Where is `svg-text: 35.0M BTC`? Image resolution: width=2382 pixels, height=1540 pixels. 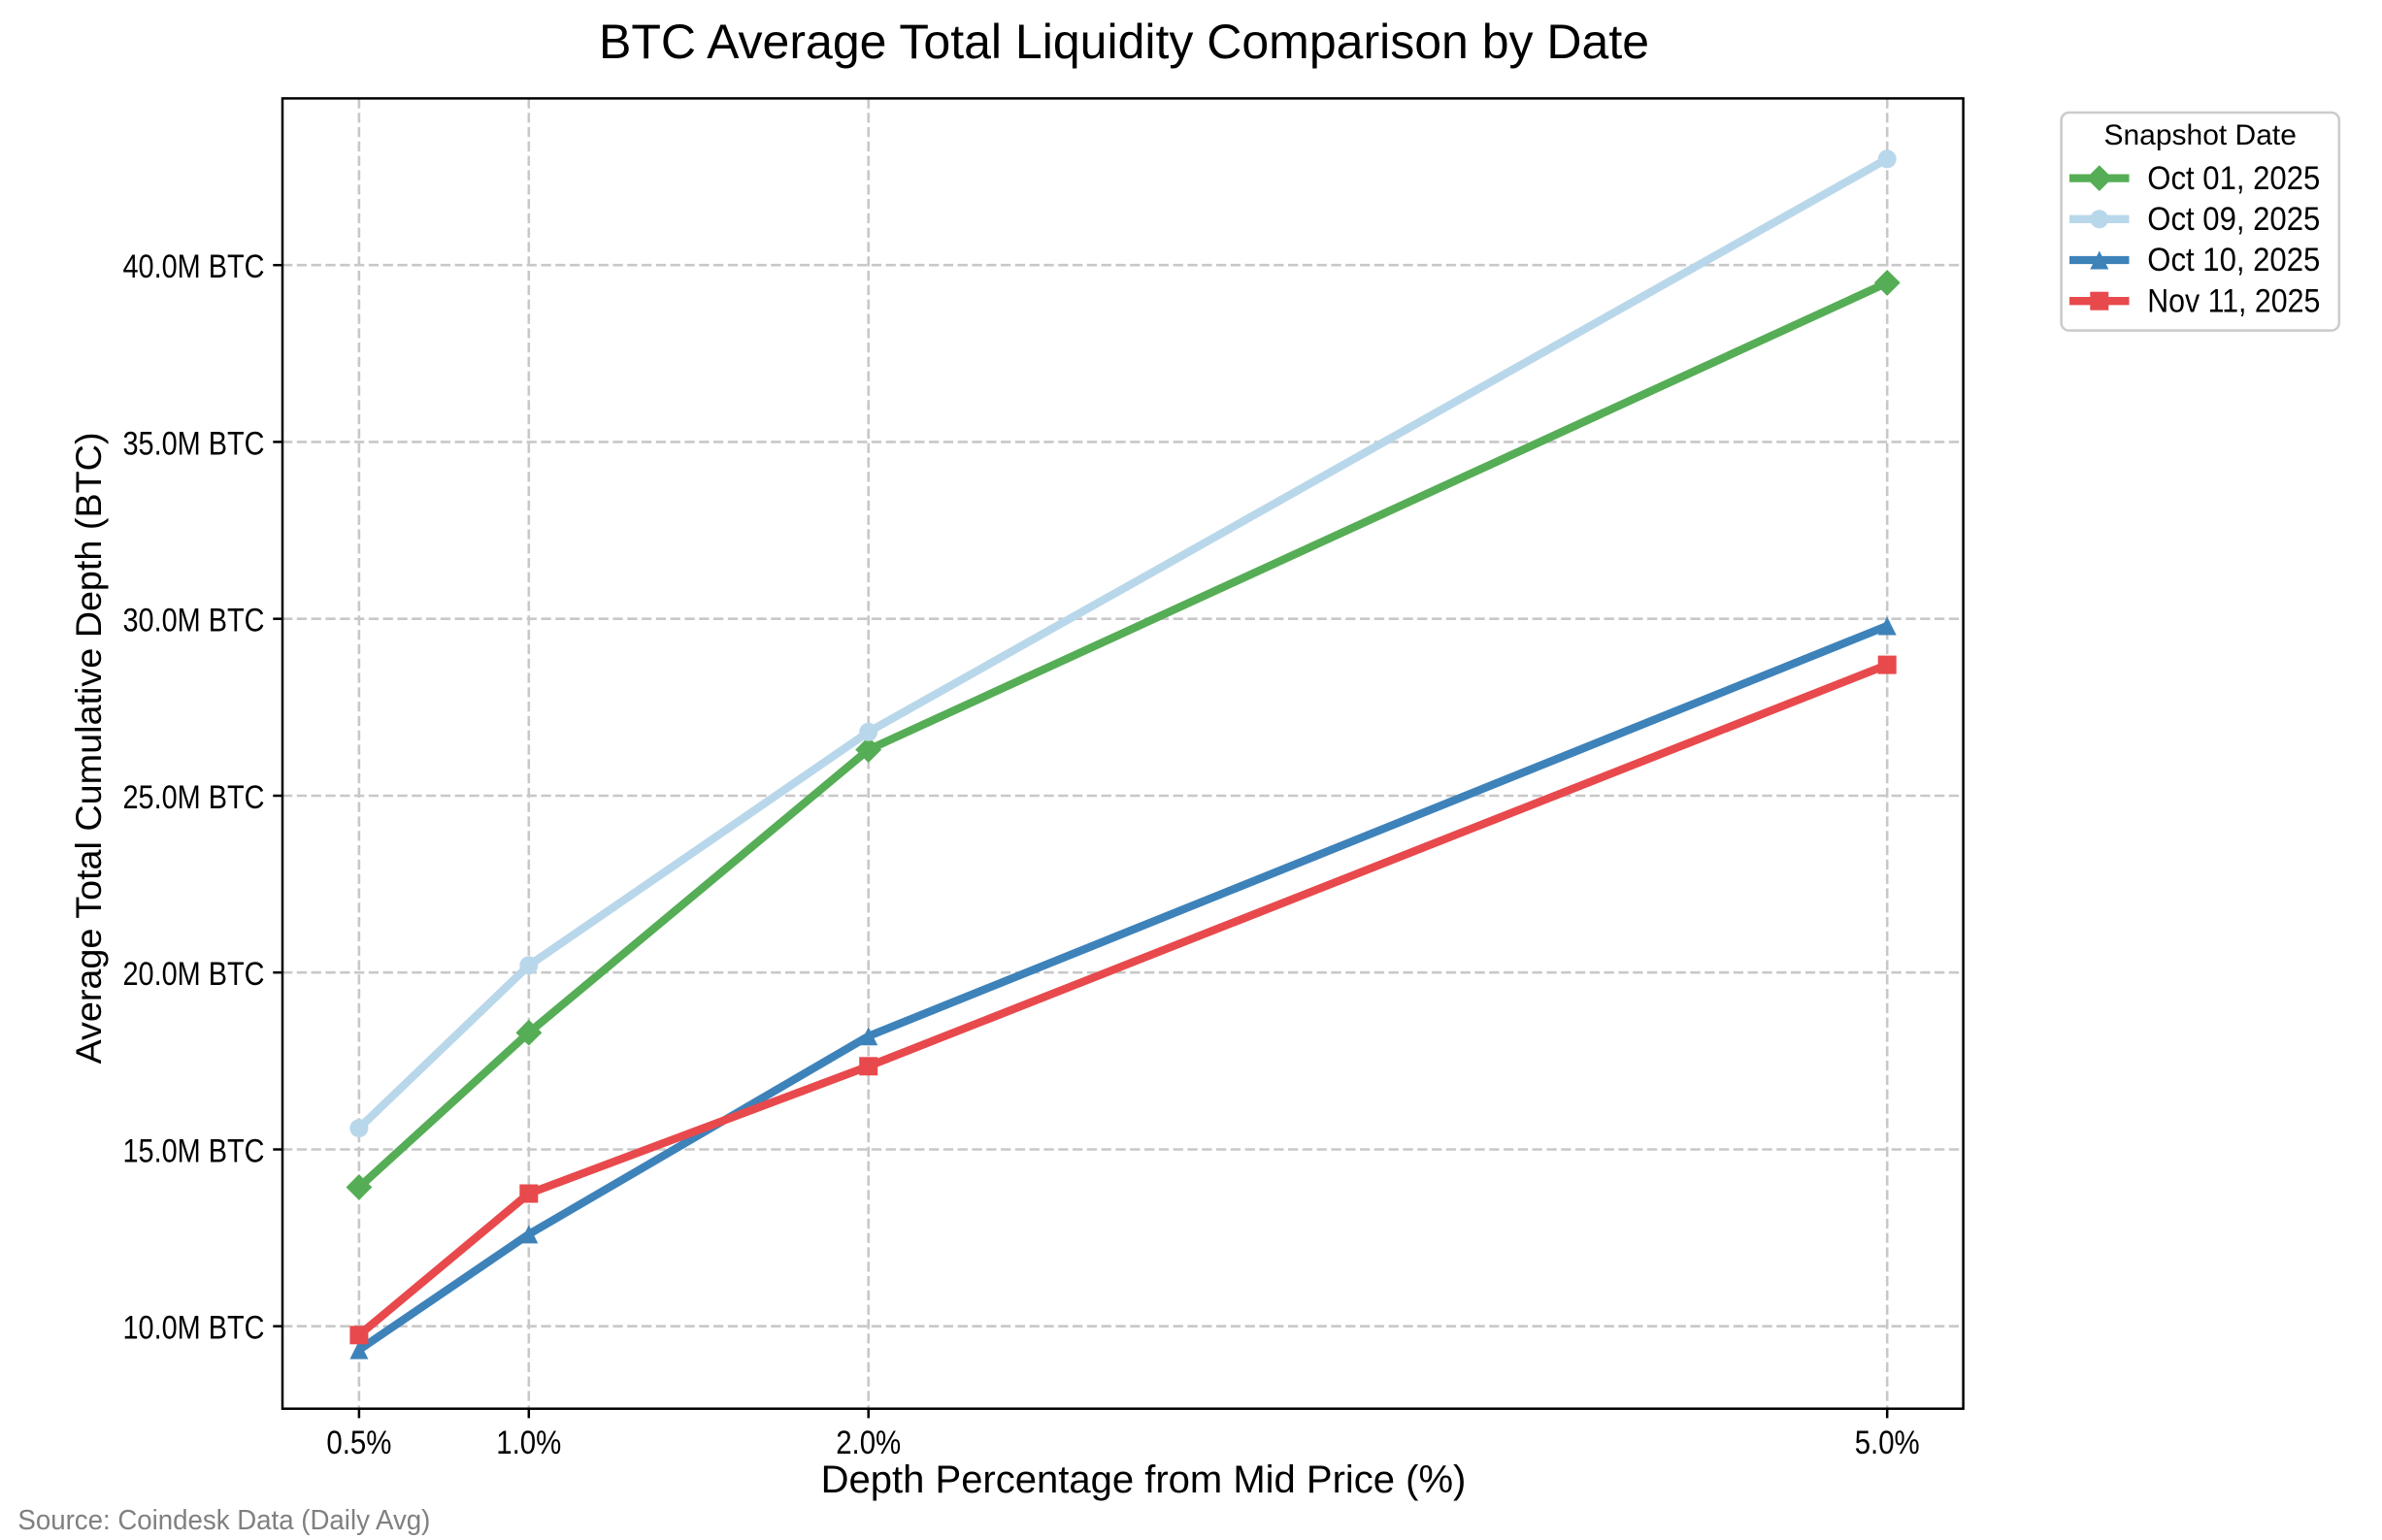
svg-text: 35.0M BTC is located at coordinates (194, 444).